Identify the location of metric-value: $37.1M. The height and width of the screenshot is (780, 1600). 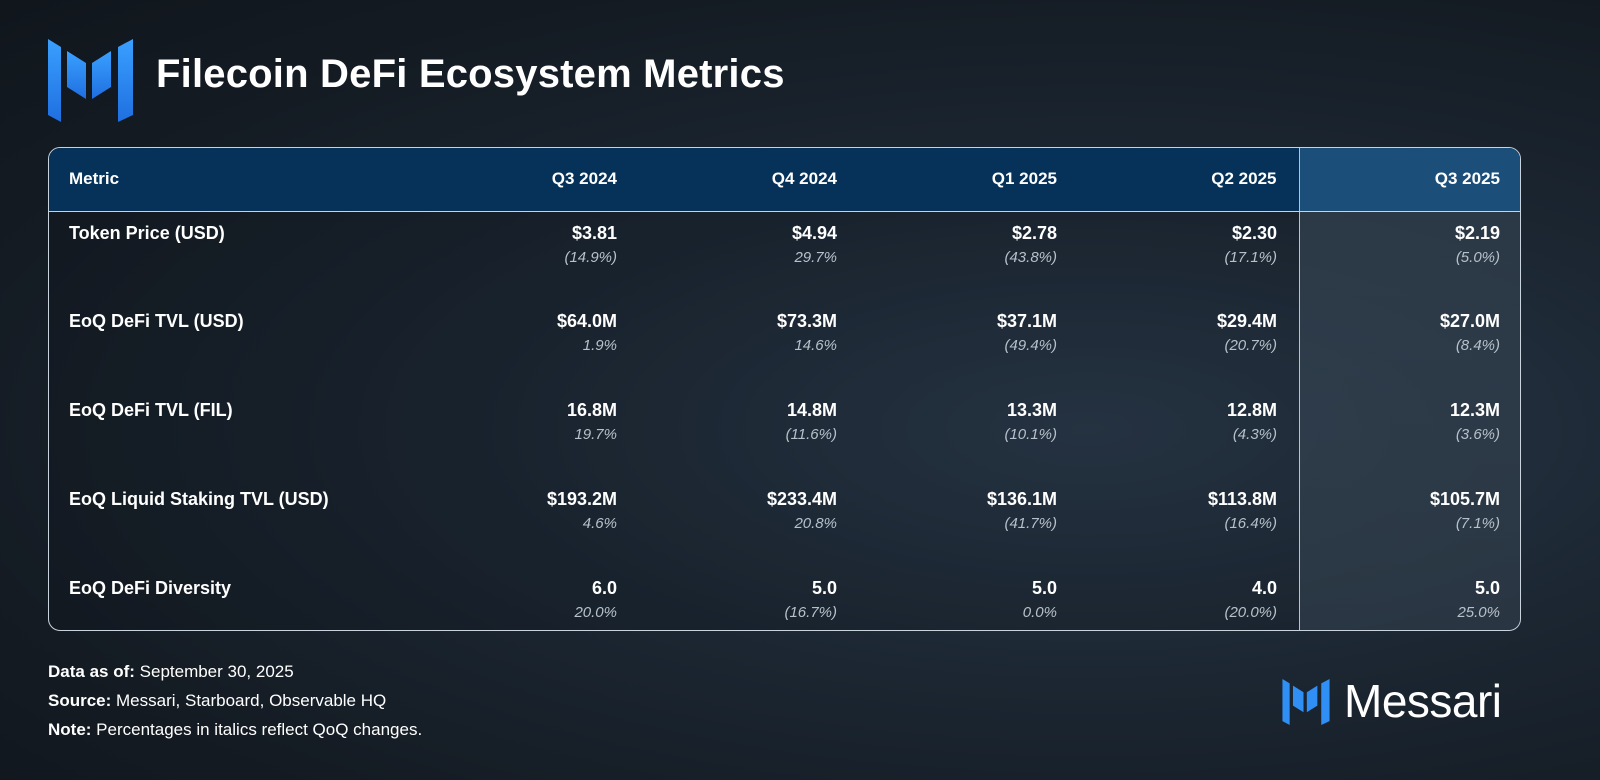
(1026, 321).